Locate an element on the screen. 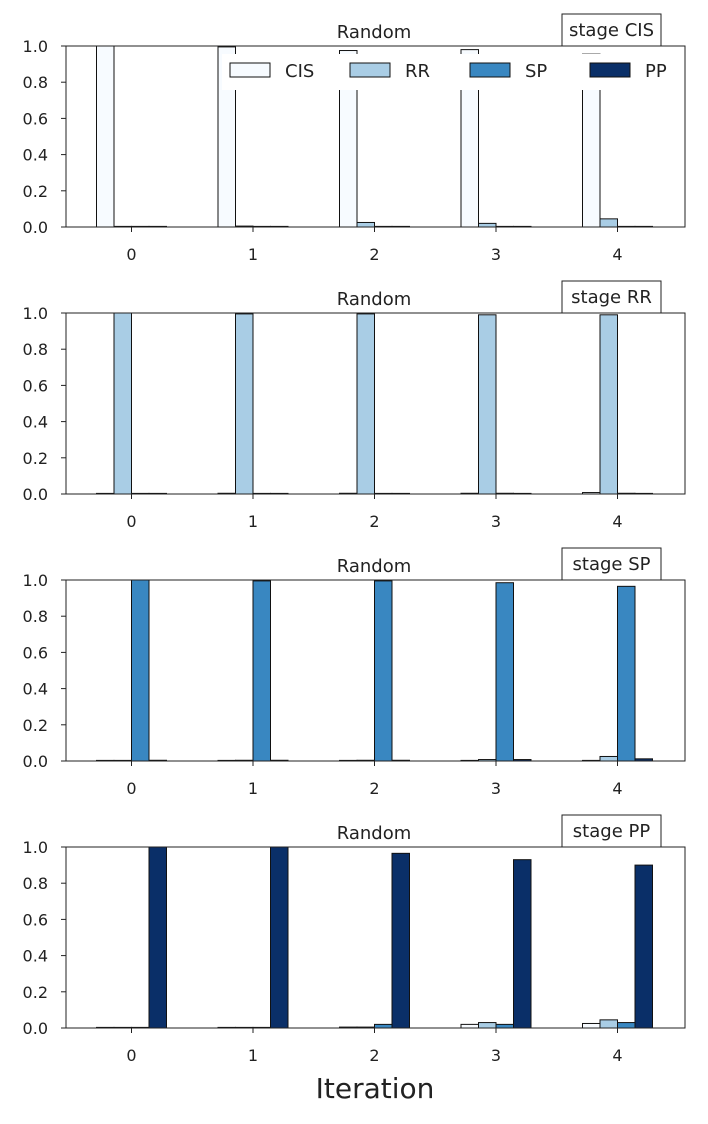 This screenshot has height=1124, width=708. legend-label-sp: SP is located at coordinates (536, 71).